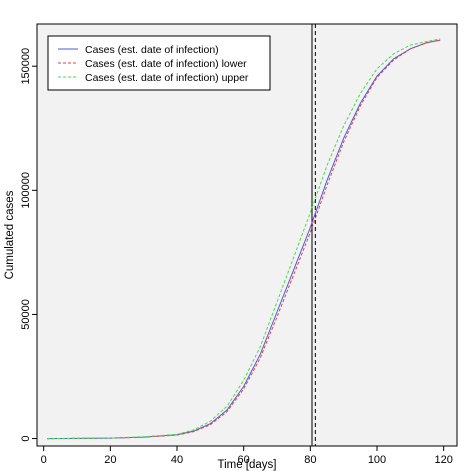 The height and width of the screenshot is (474, 474). Describe the element at coordinates (443, 460) in the screenshot. I see `x-tick-label: 120` at that location.